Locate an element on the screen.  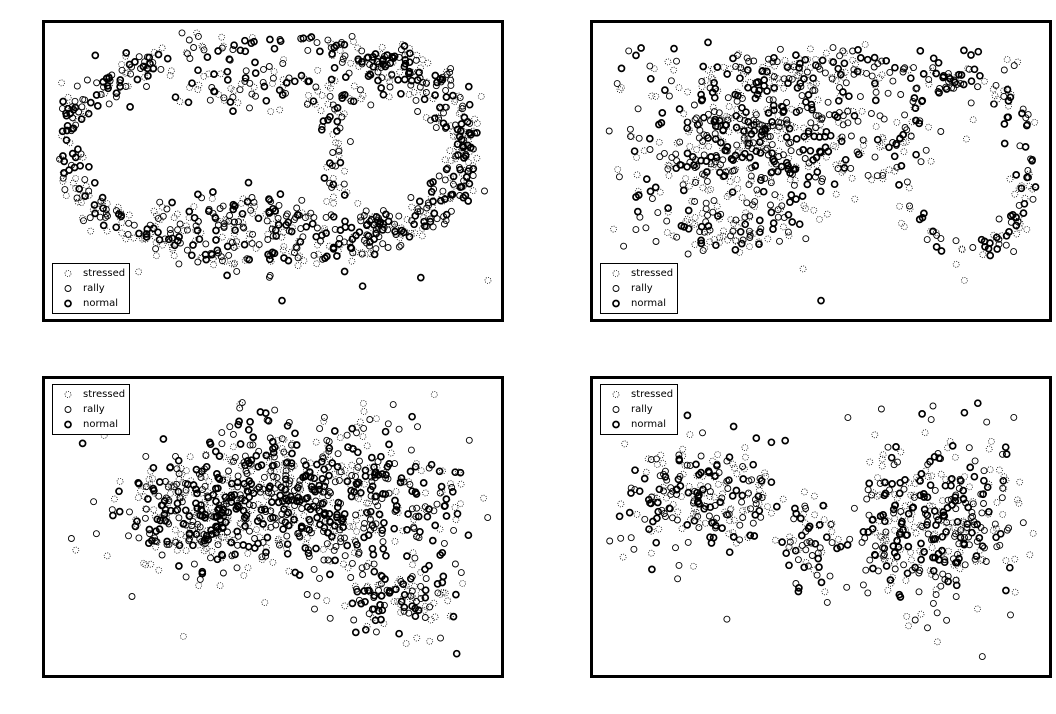
legend-entry-rally: rally is located at coordinates (91, 409).